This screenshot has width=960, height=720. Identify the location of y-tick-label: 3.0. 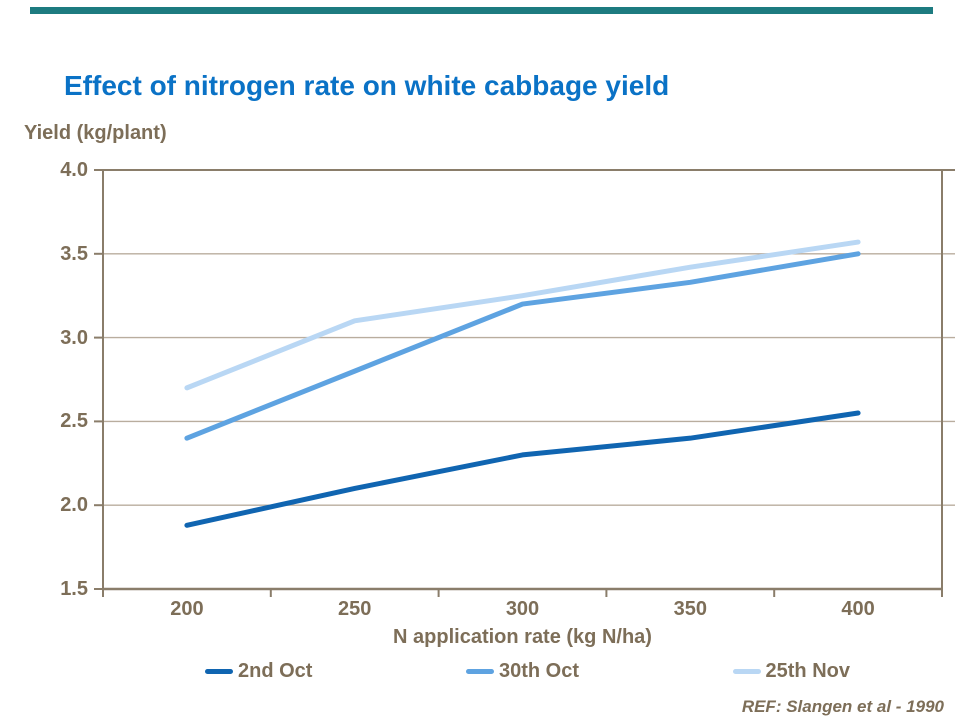
(74, 337).